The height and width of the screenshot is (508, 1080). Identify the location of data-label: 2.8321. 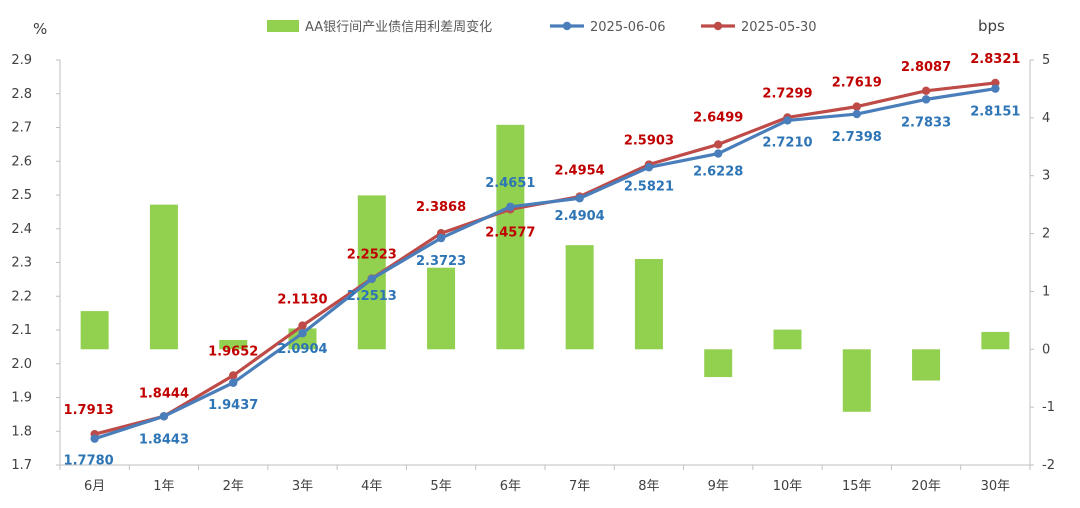
(995, 59).